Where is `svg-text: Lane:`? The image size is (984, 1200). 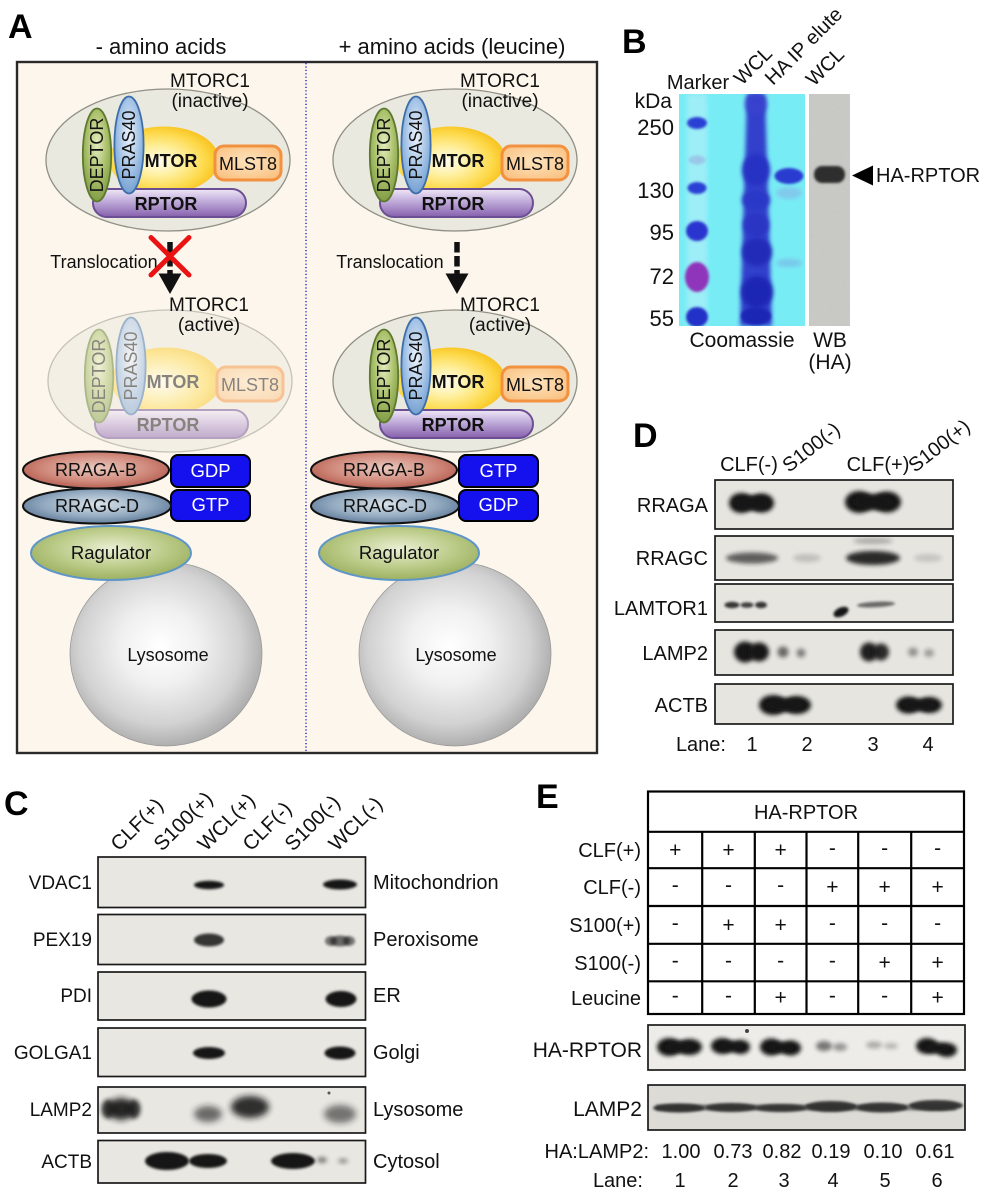
svg-text: Lane: is located at coordinates (701, 745).